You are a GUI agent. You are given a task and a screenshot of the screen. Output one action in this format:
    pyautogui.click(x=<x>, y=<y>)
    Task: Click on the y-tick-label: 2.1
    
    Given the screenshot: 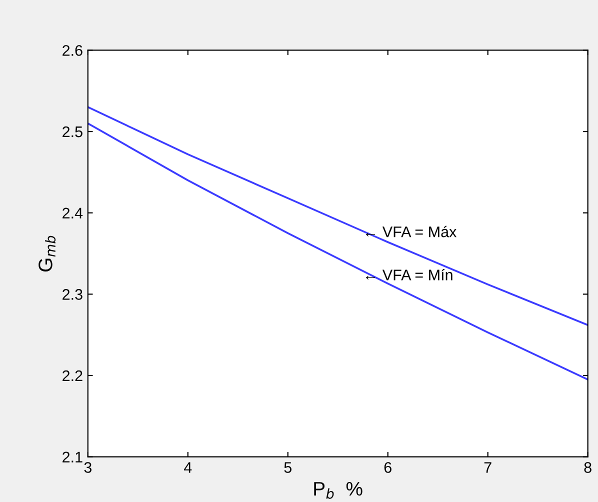 What is the action you would take?
    pyautogui.click(x=72, y=457)
    